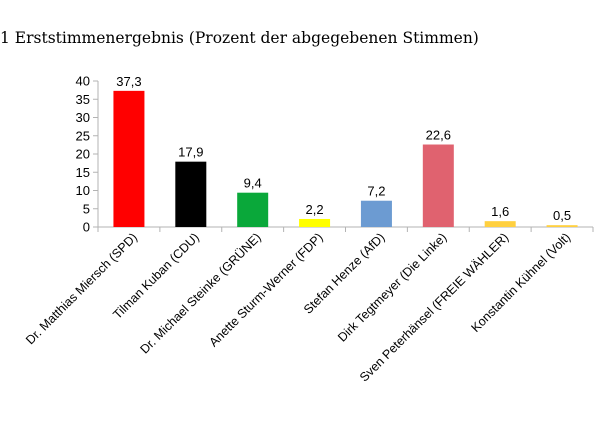 Image resolution: width=600 pixels, height=428 pixels. Describe the element at coordinates (253, 183) in the screenshot. I see `data-label-3: 9,4` at that location.